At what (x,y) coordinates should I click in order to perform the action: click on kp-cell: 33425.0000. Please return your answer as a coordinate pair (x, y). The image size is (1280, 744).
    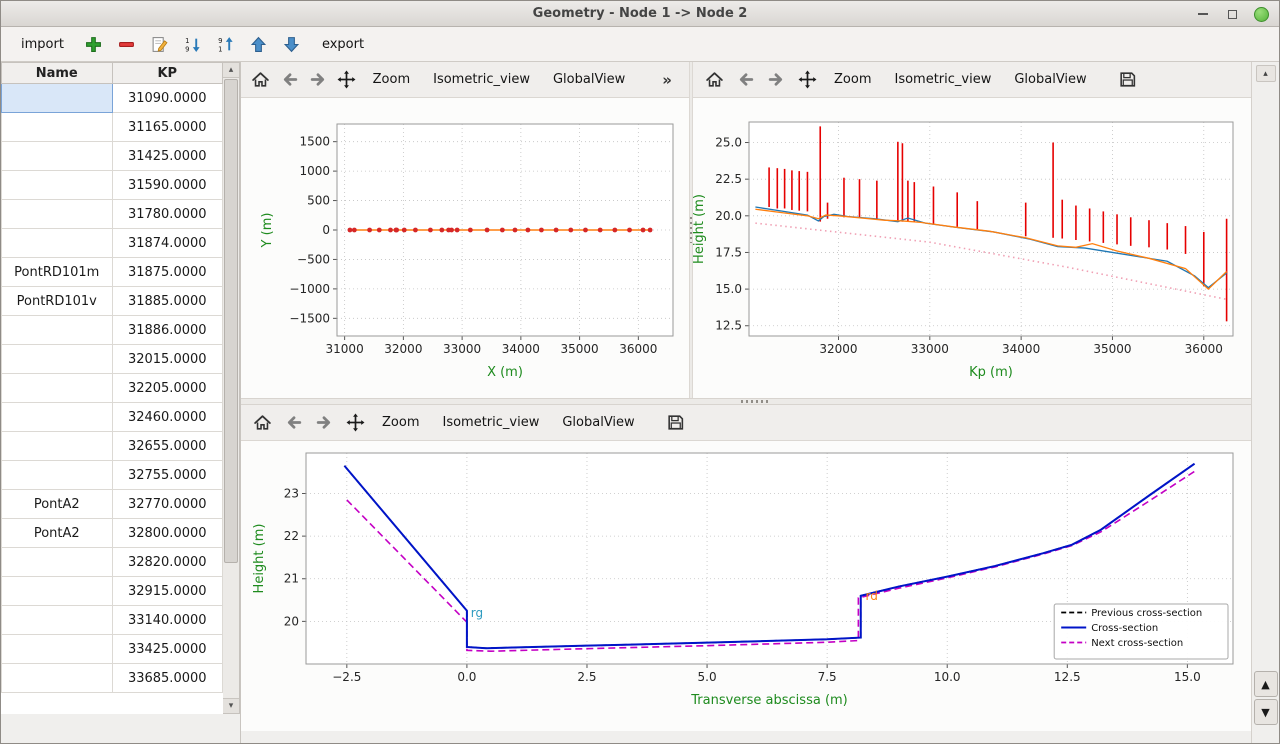
    Looking at the image, I should click on (167, 649).